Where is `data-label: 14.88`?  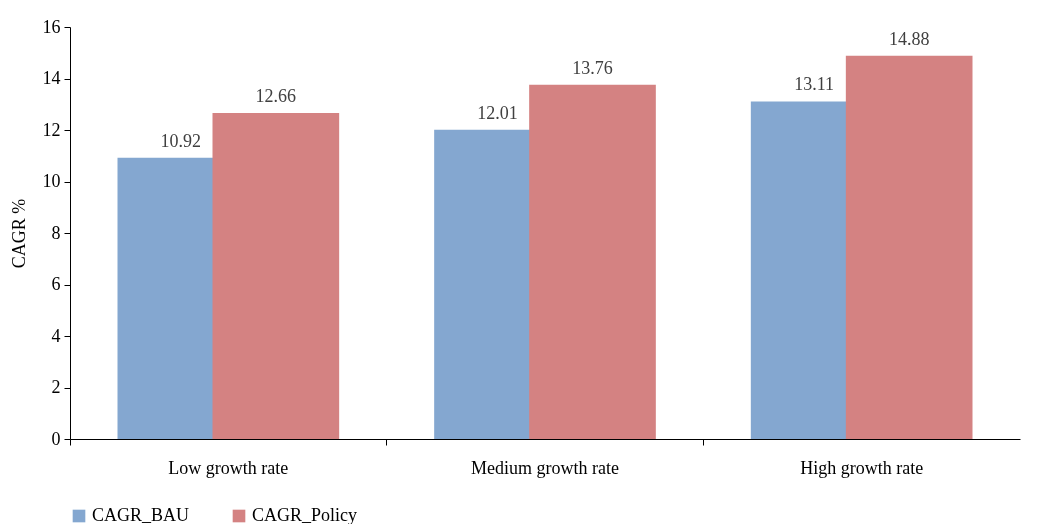 data-label: 14.88 is located at coordinates (909, 38).